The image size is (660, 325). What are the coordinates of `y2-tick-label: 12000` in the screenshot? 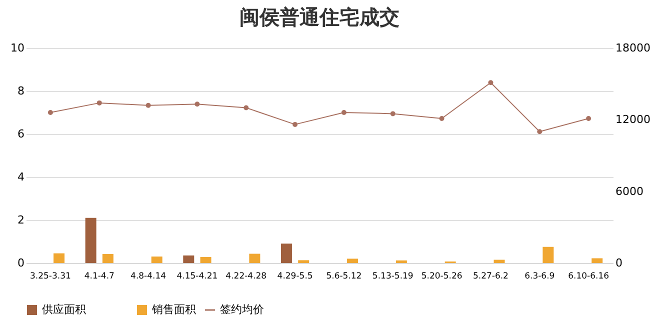 It's located at (633, 119).